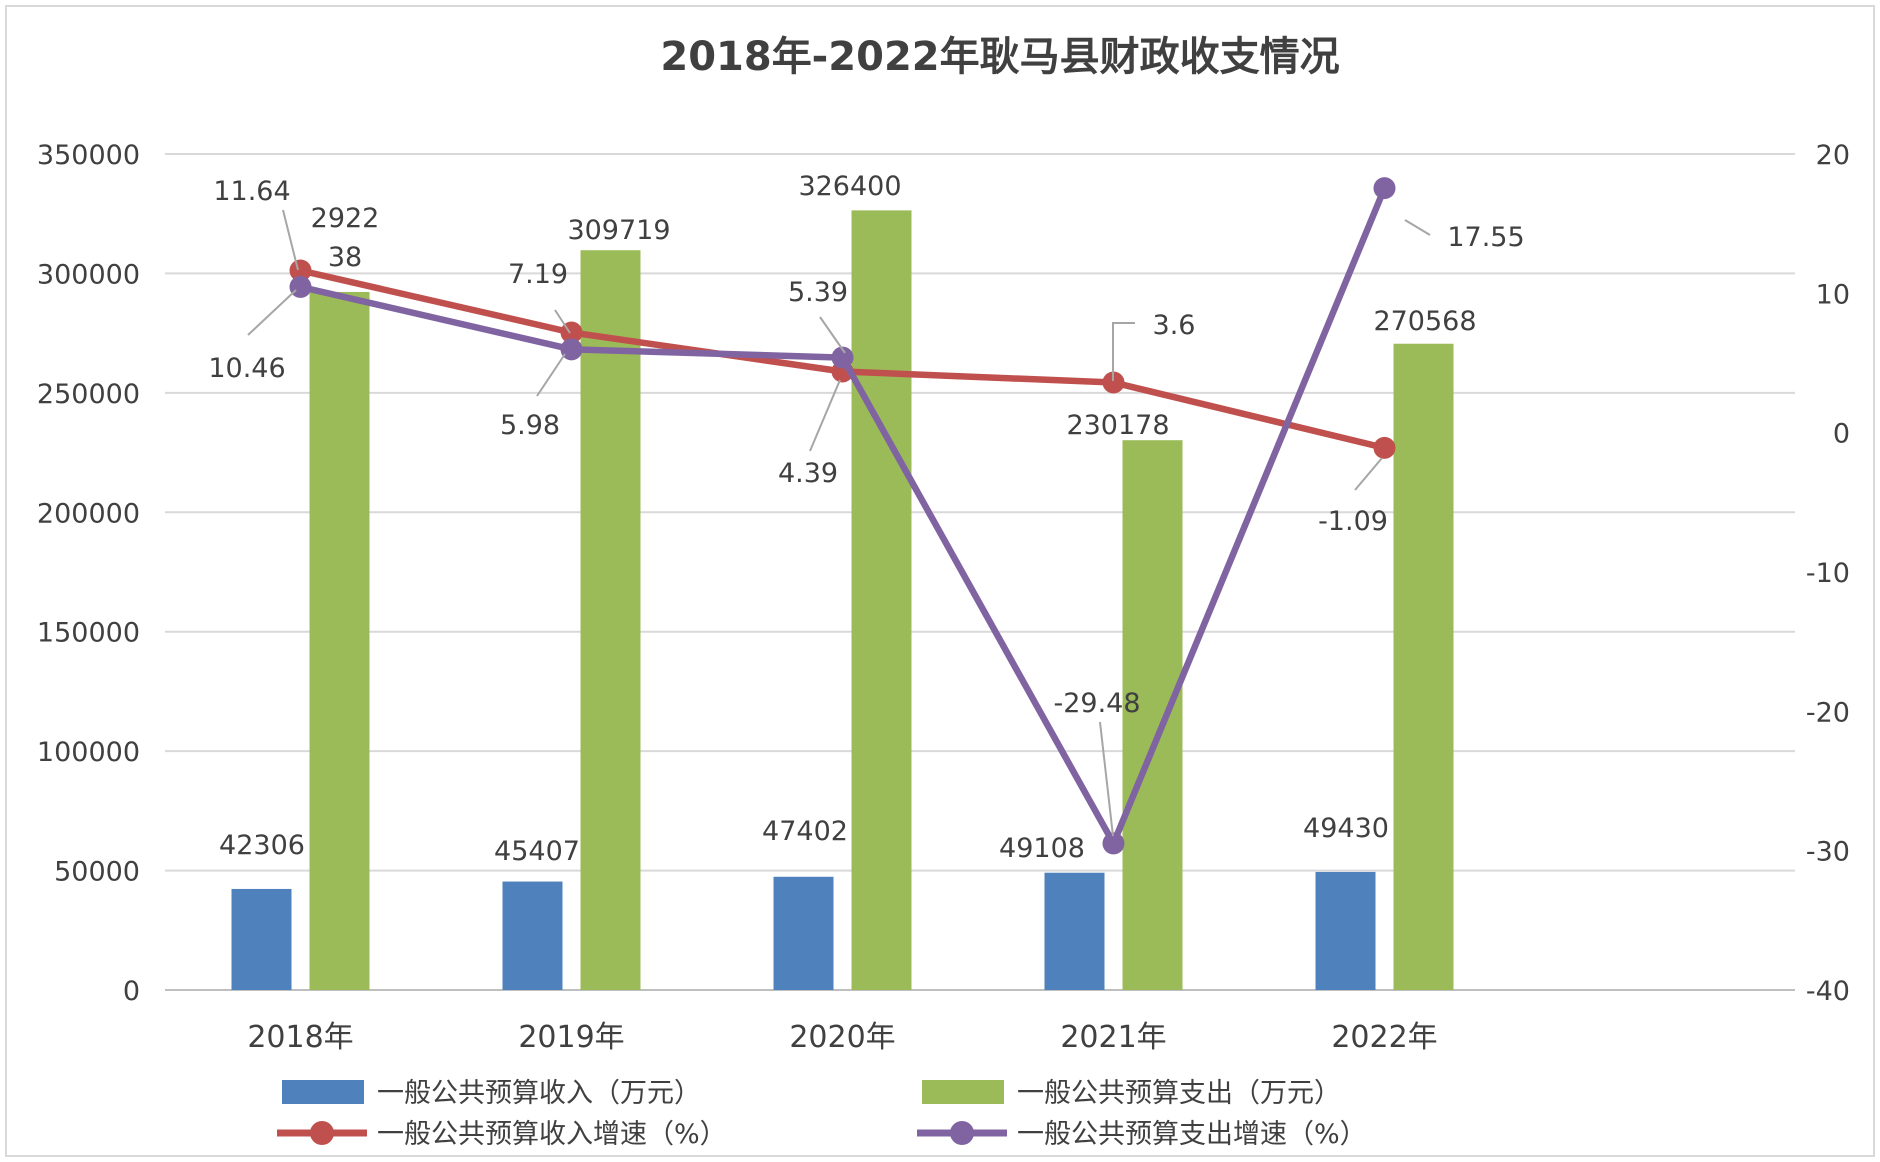 Image resolution: width=1880 pixels, height=1162 pixels. Describe the element at coordinates (530, 425) in the screenshot. I see `expenditure-growth-label: 5.98` at that location.